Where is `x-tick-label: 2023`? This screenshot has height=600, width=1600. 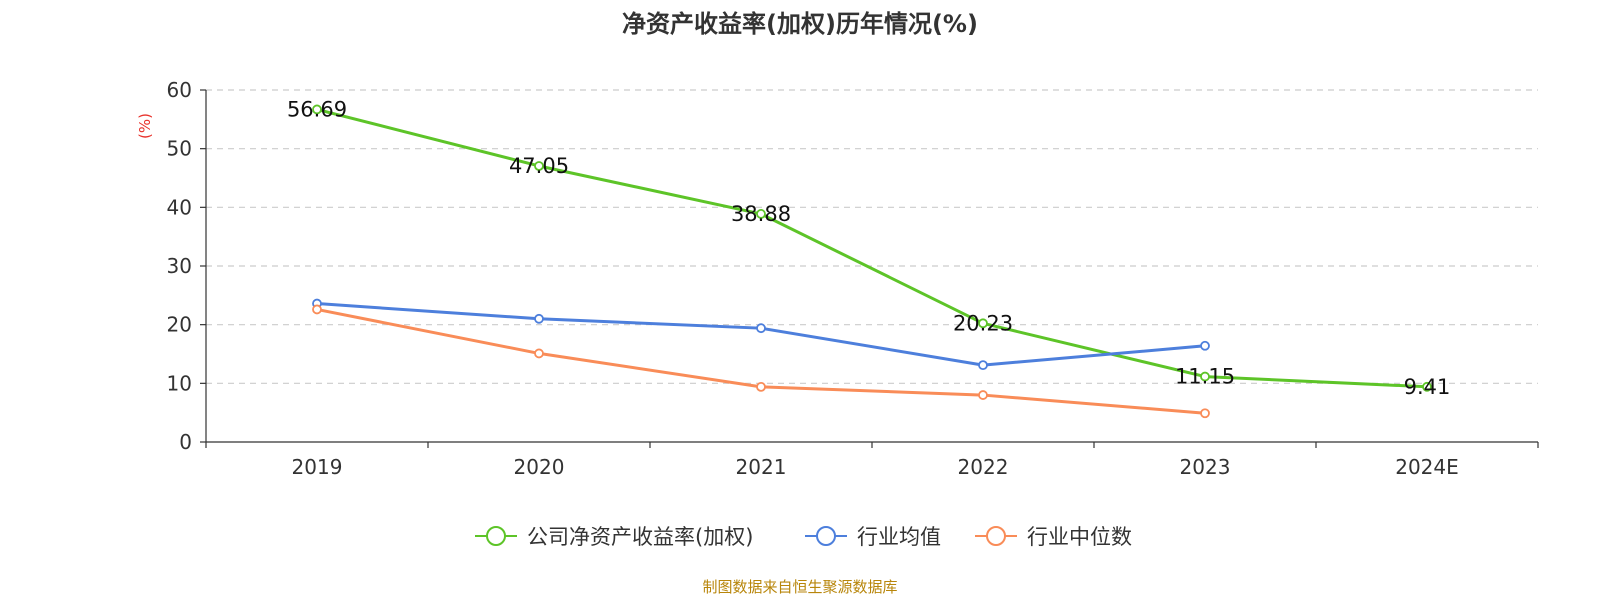
x-tick-label: 2023 is located at coordinates (1205, 467).